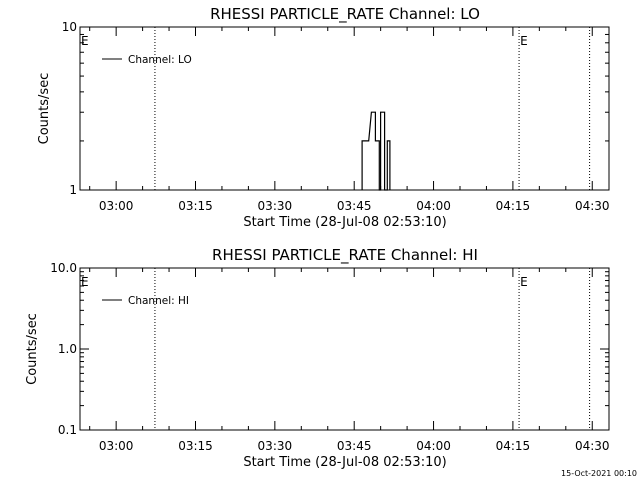 Image resolution: width=640 pixels, height=485 pixels. I want to click on legend-label: Channel: HI, so click(158, 301).